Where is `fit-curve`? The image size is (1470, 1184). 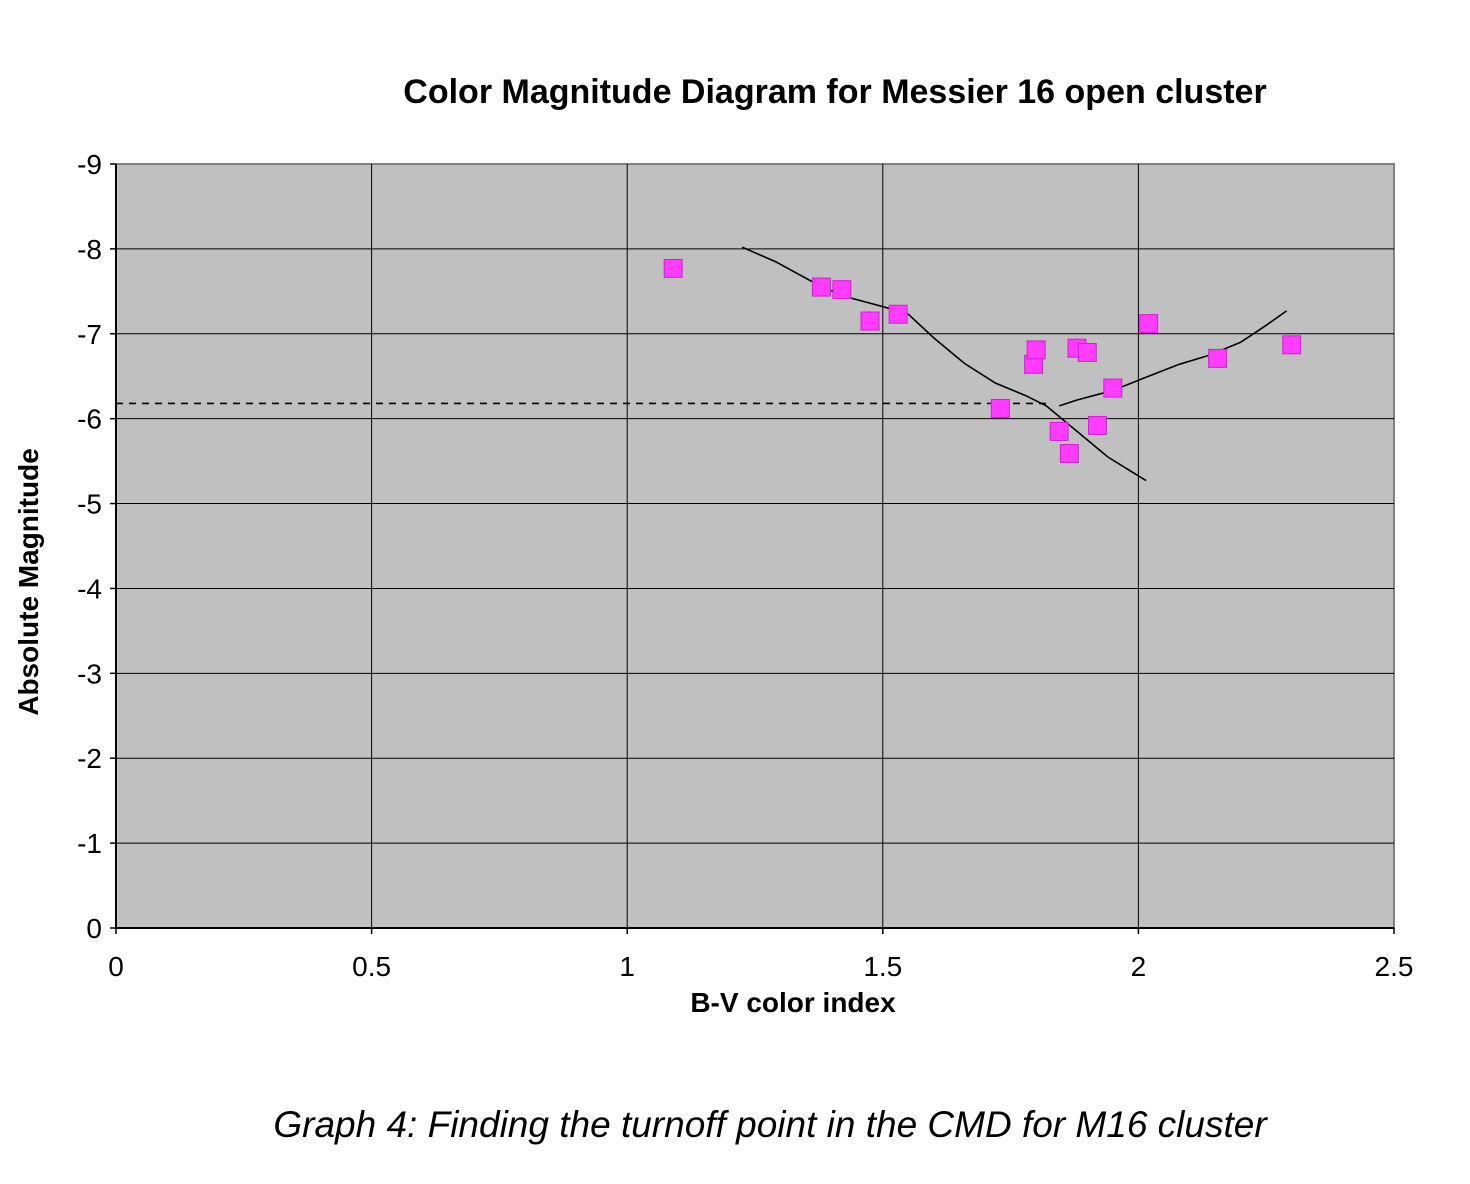
fit-curve is located at coordinates (1173, 358).